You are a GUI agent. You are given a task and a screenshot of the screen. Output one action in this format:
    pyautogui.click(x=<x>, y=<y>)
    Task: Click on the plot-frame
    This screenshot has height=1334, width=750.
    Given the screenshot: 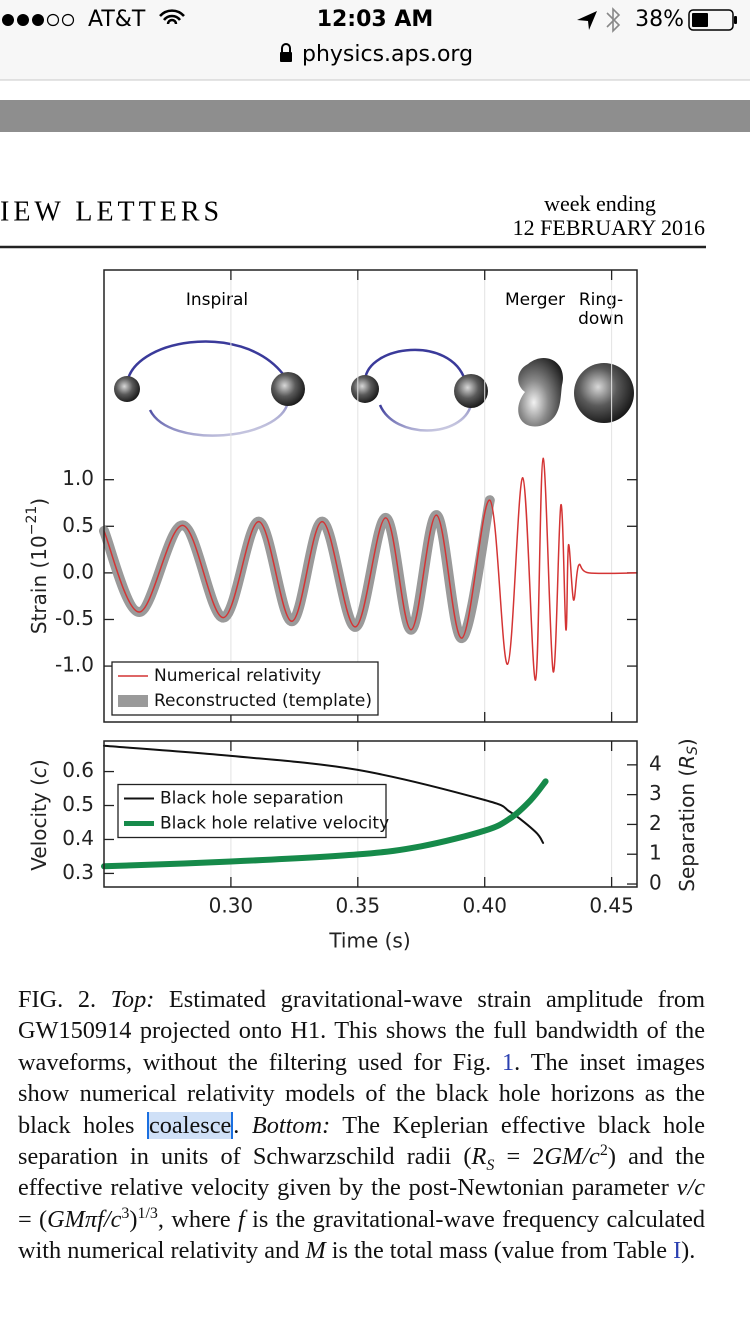 What is the action you would take?
    pyautogui.click(x=370, y=814)
    